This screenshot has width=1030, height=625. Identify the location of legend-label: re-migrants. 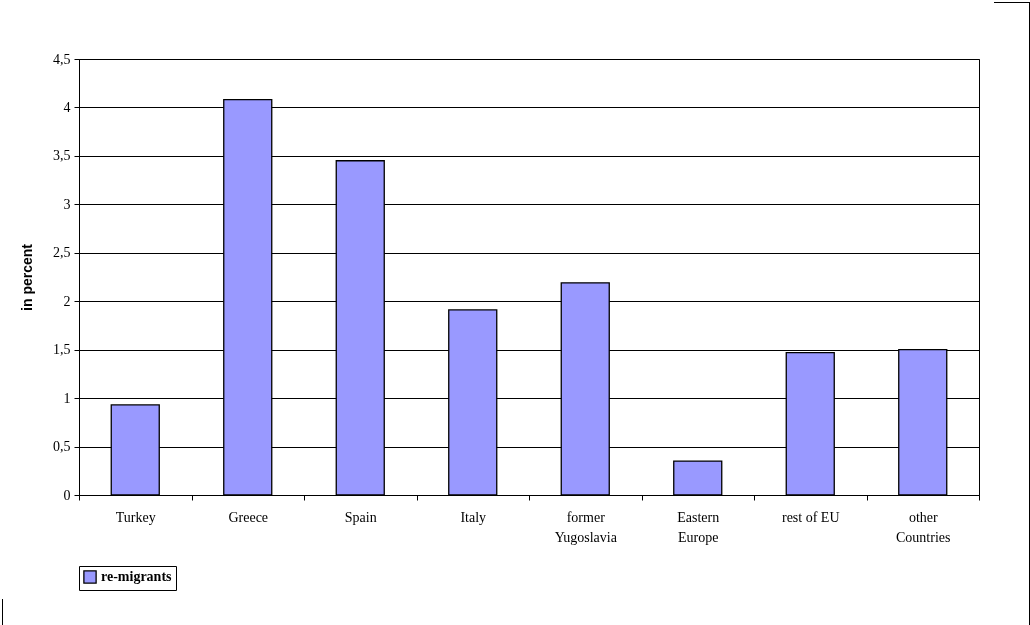
(137, 576).